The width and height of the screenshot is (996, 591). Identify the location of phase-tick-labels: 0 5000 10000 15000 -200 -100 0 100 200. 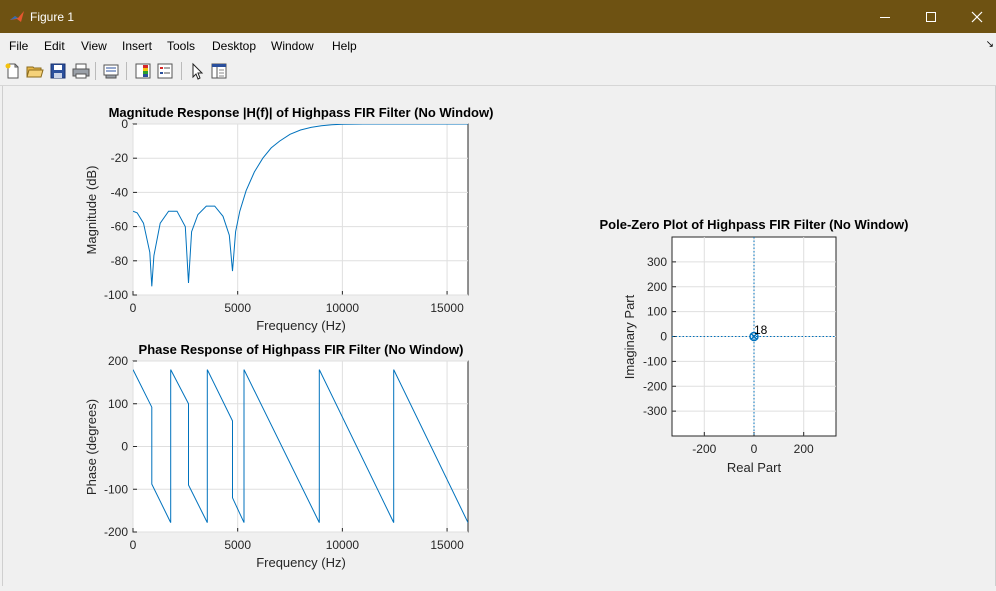
(284, 453).